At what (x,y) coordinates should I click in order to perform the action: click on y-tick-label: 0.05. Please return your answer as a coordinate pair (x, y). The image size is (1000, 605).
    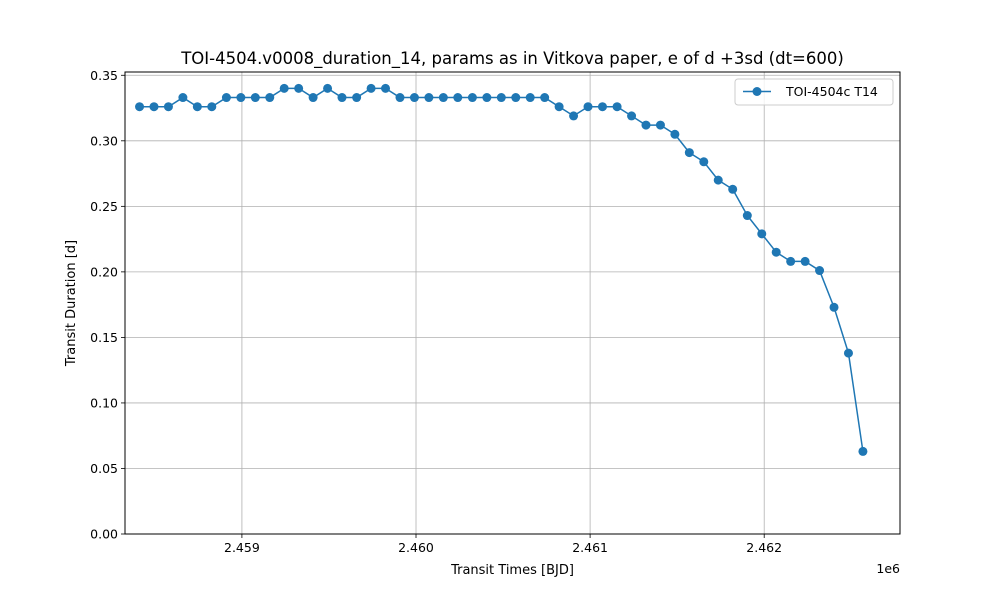
    Looking at the image, I should click on (104, 468).